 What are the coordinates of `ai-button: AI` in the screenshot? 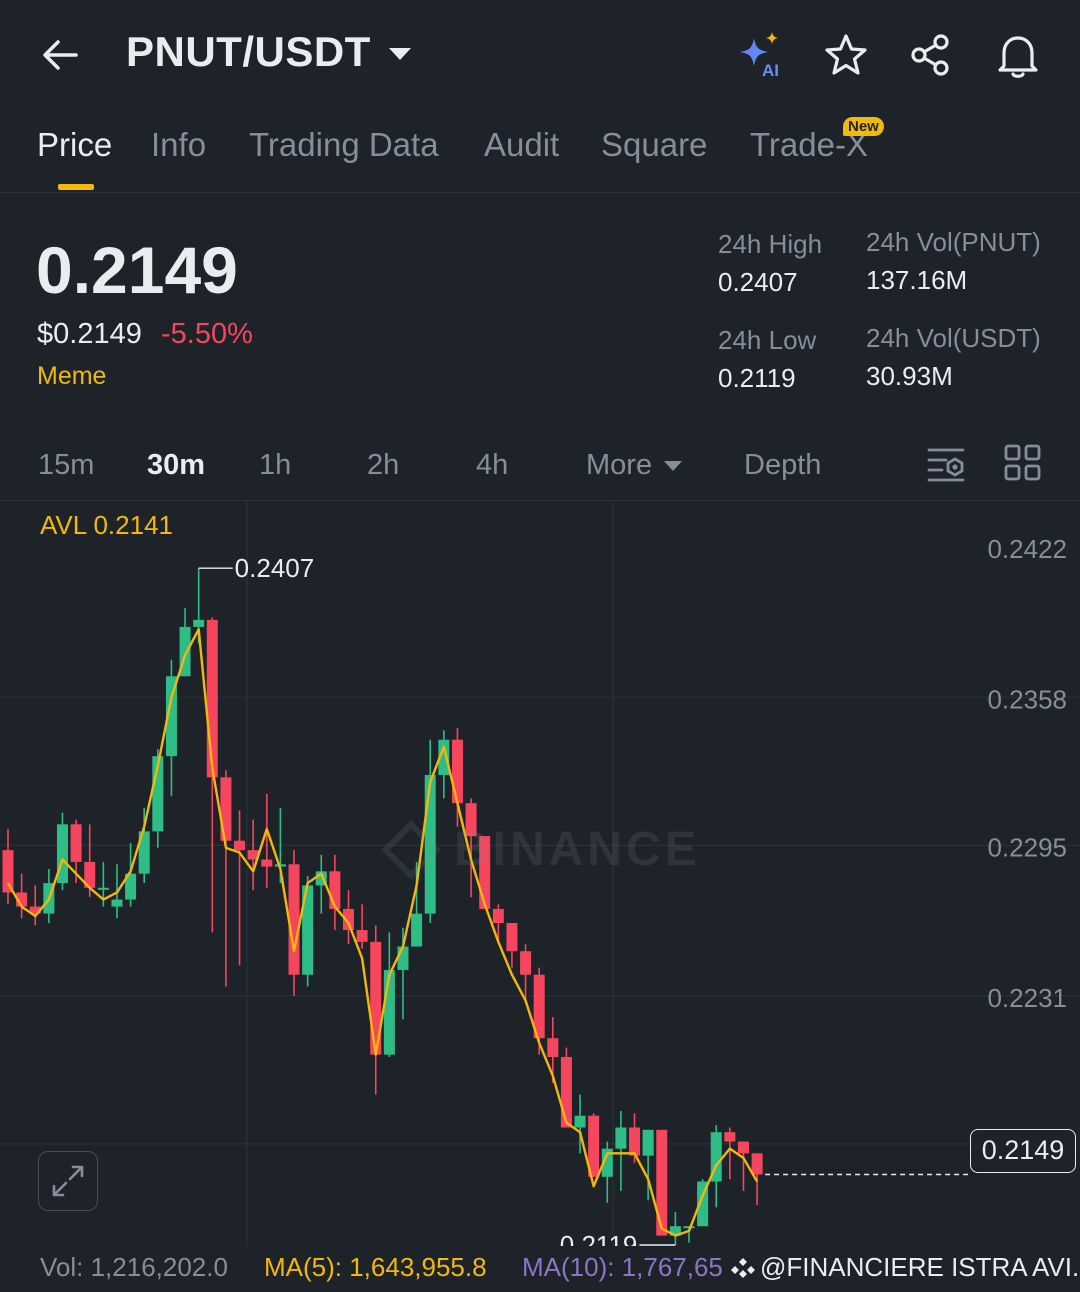 It's located at (760, 56).